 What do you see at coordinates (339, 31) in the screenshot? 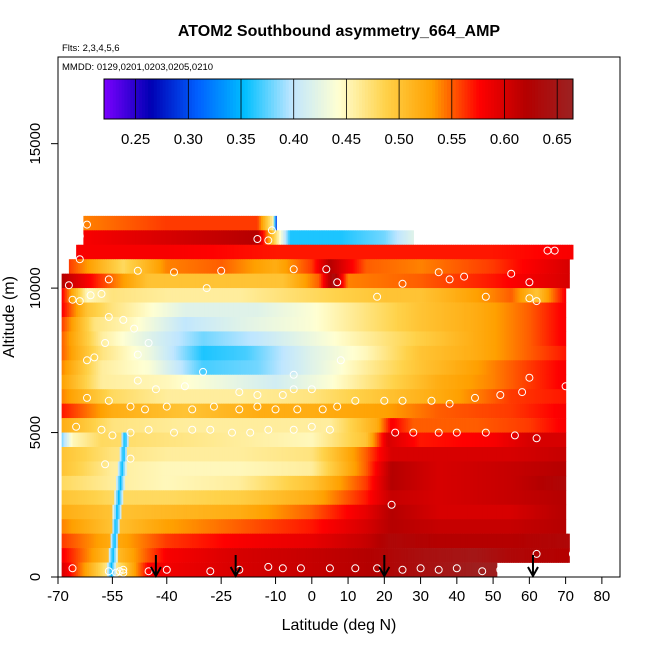
I see `chart-title: ATOM2 Southbound asymmetry_664_AMP` at bounding box center [339, 31].